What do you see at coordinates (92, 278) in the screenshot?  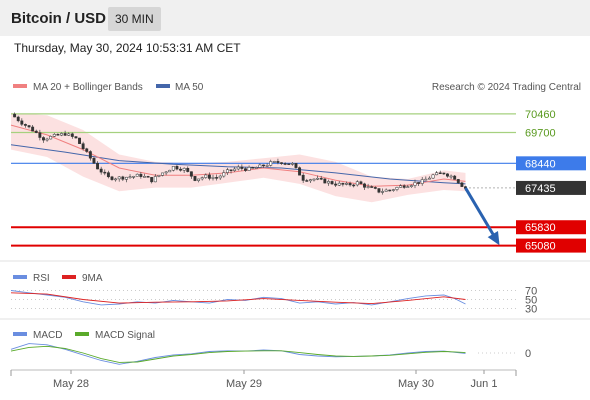 I see `rsi-ma-legend-label: 9MA` at bounding box center [92, 278].